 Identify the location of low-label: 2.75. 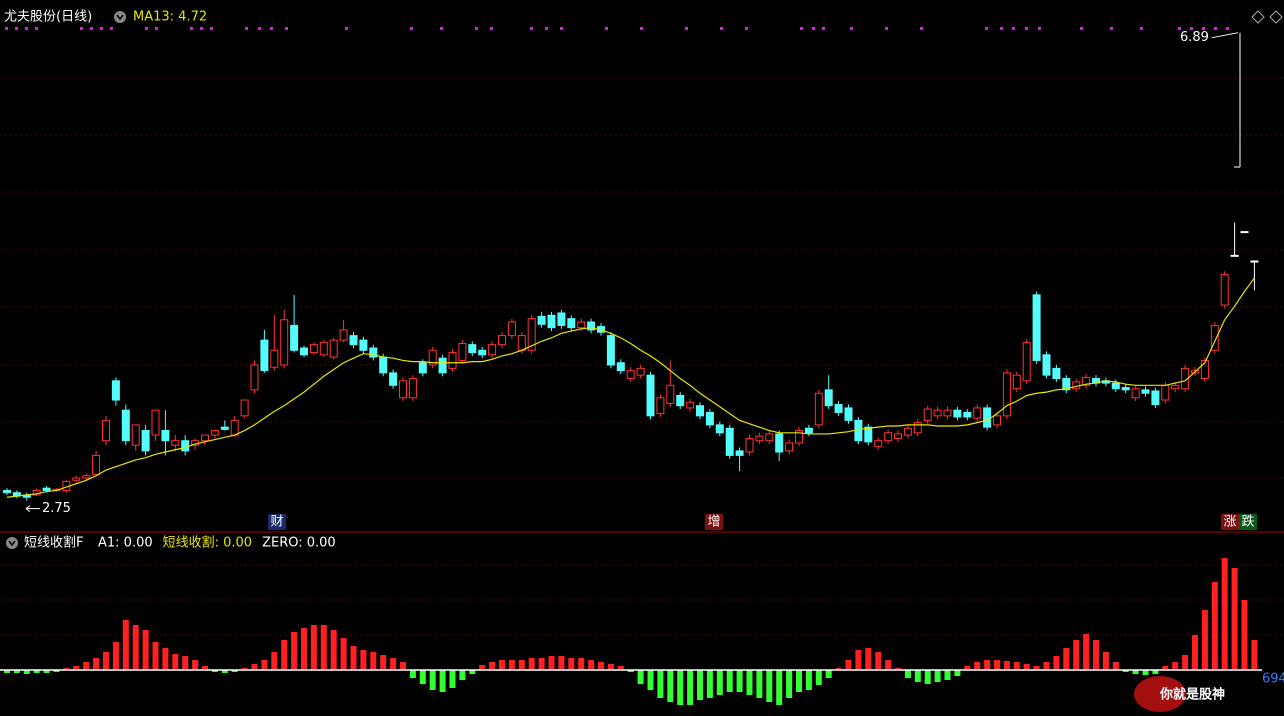
(56, 508).